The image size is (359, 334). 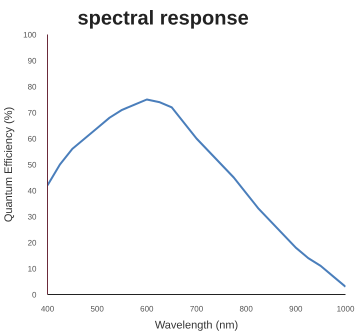 I want to click on x-tick-label: 600, so click(x=147, y=309).